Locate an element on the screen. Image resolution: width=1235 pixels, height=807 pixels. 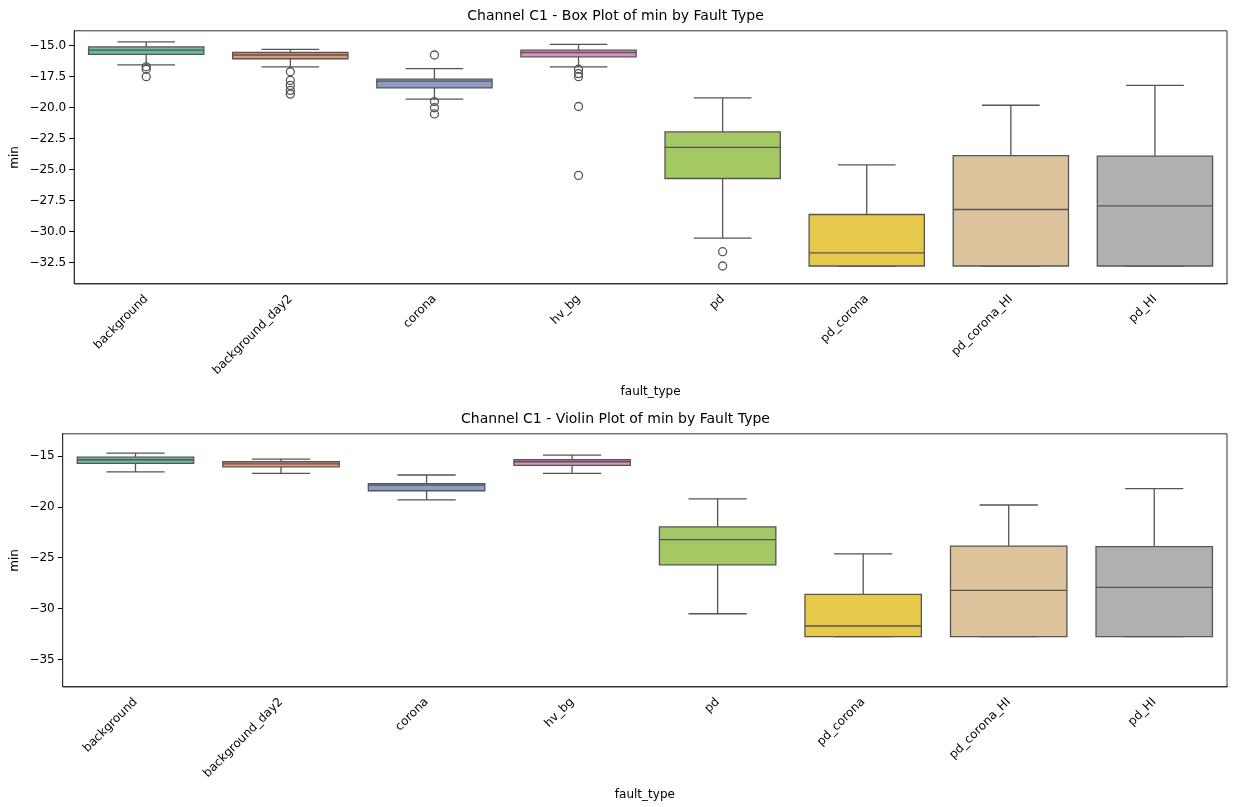
y-tick-label: −32.5 is located at coordinates (48, 262).